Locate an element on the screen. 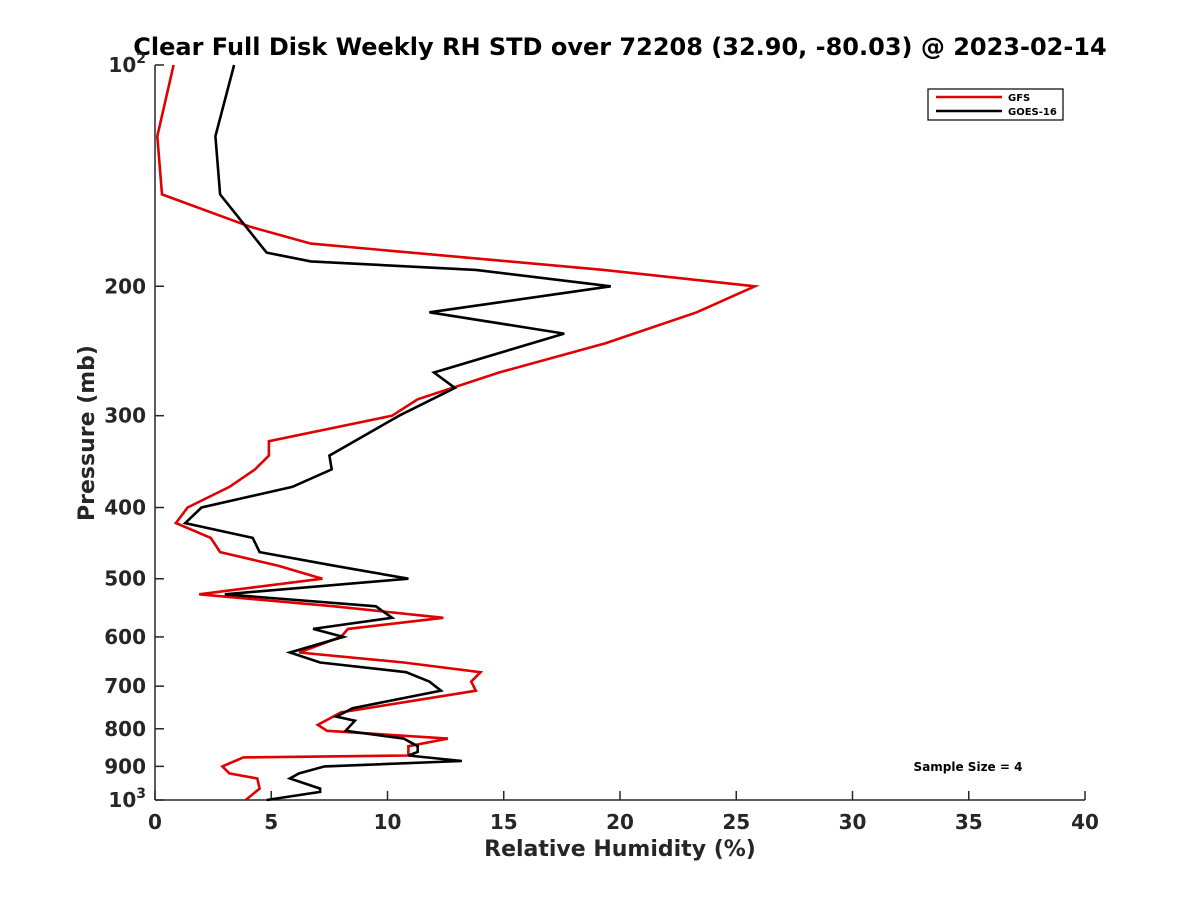 The image size is (1200, 904). x-tick-label: 0 is located at coordinates (155, 822).